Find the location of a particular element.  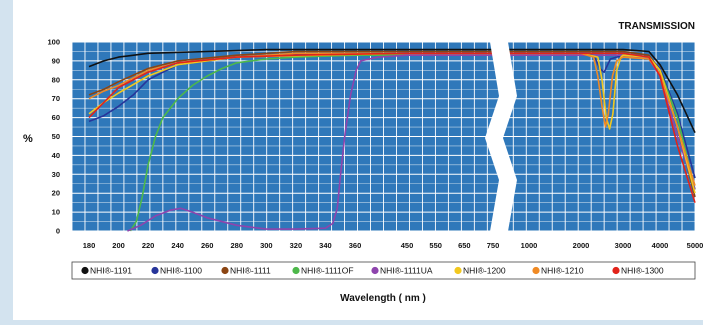

y-tick-label: 100 is located at coordinates (53, 42).